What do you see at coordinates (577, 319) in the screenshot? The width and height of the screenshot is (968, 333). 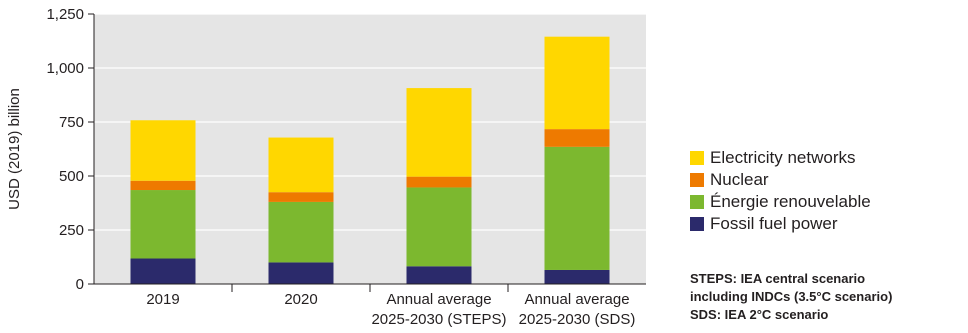 I see `x-tick-label: 2025-2030 (SDS)` at bounding box center [577, 319].